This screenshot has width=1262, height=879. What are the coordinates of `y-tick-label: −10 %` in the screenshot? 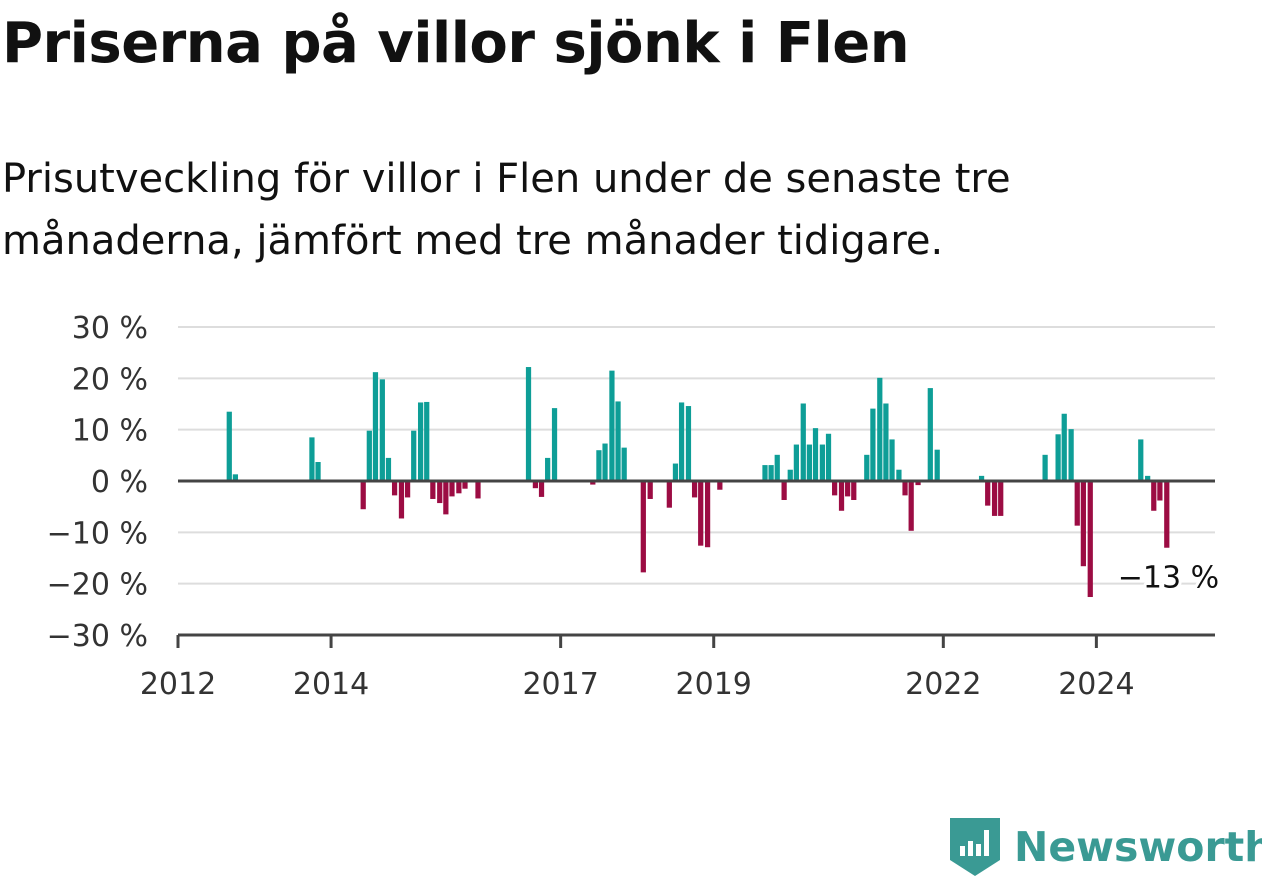 It's located at (97, 533).